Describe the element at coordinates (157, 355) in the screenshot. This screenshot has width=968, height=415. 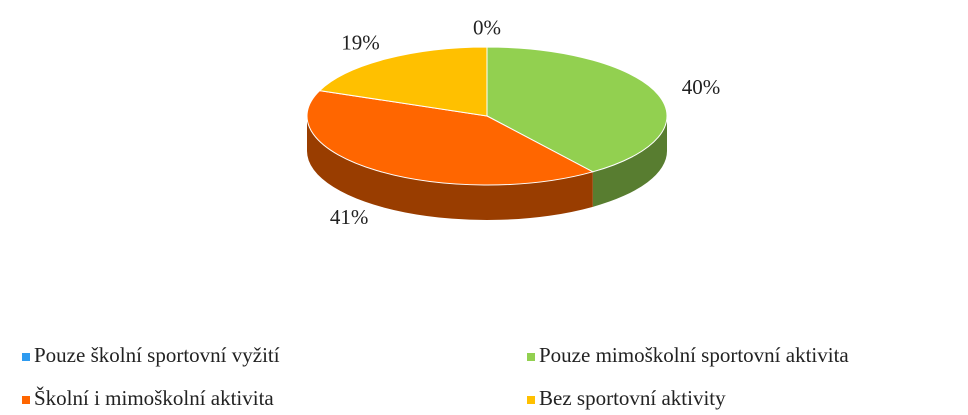
I see `legend-label: Pouze školní sportovní vyžití` at that location.